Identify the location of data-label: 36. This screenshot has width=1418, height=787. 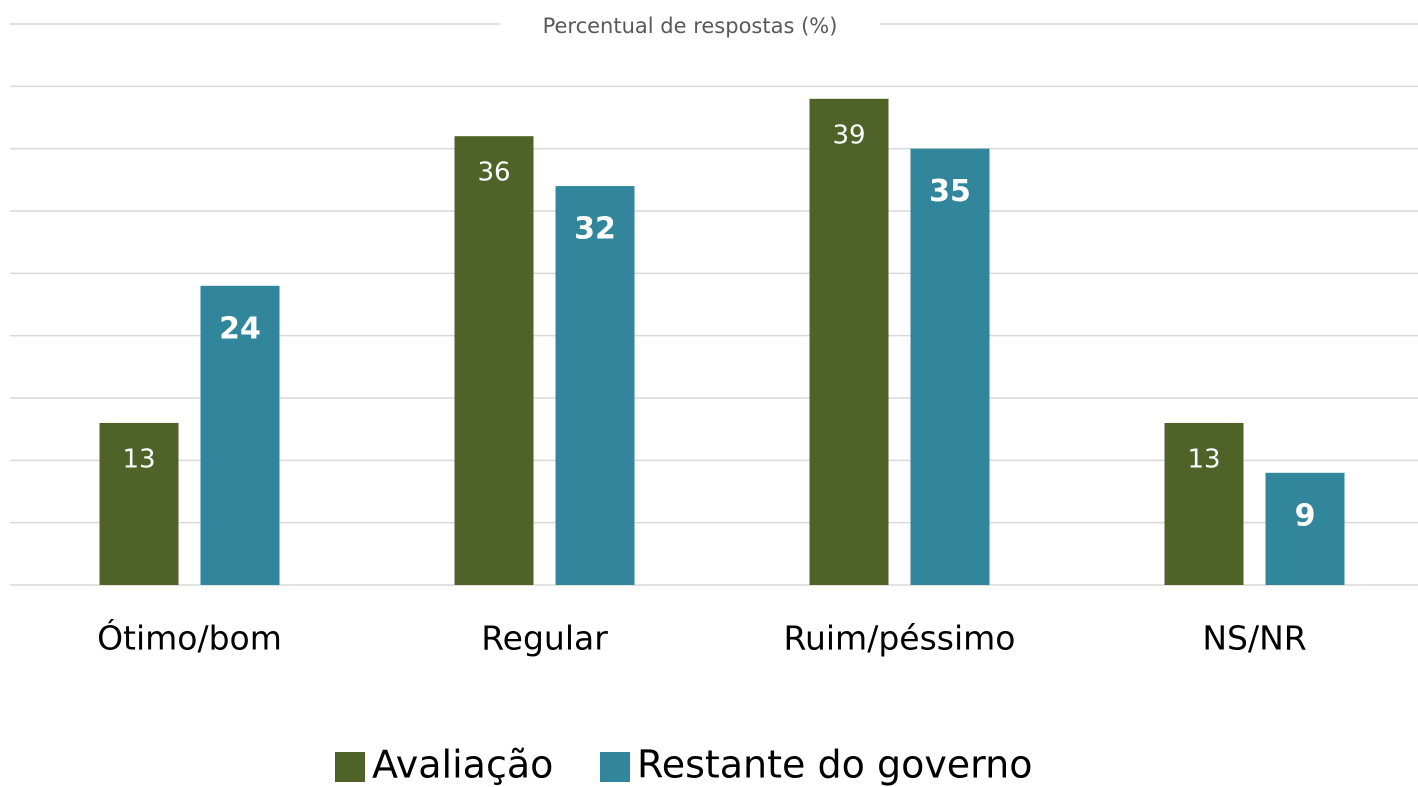
(493, 173).